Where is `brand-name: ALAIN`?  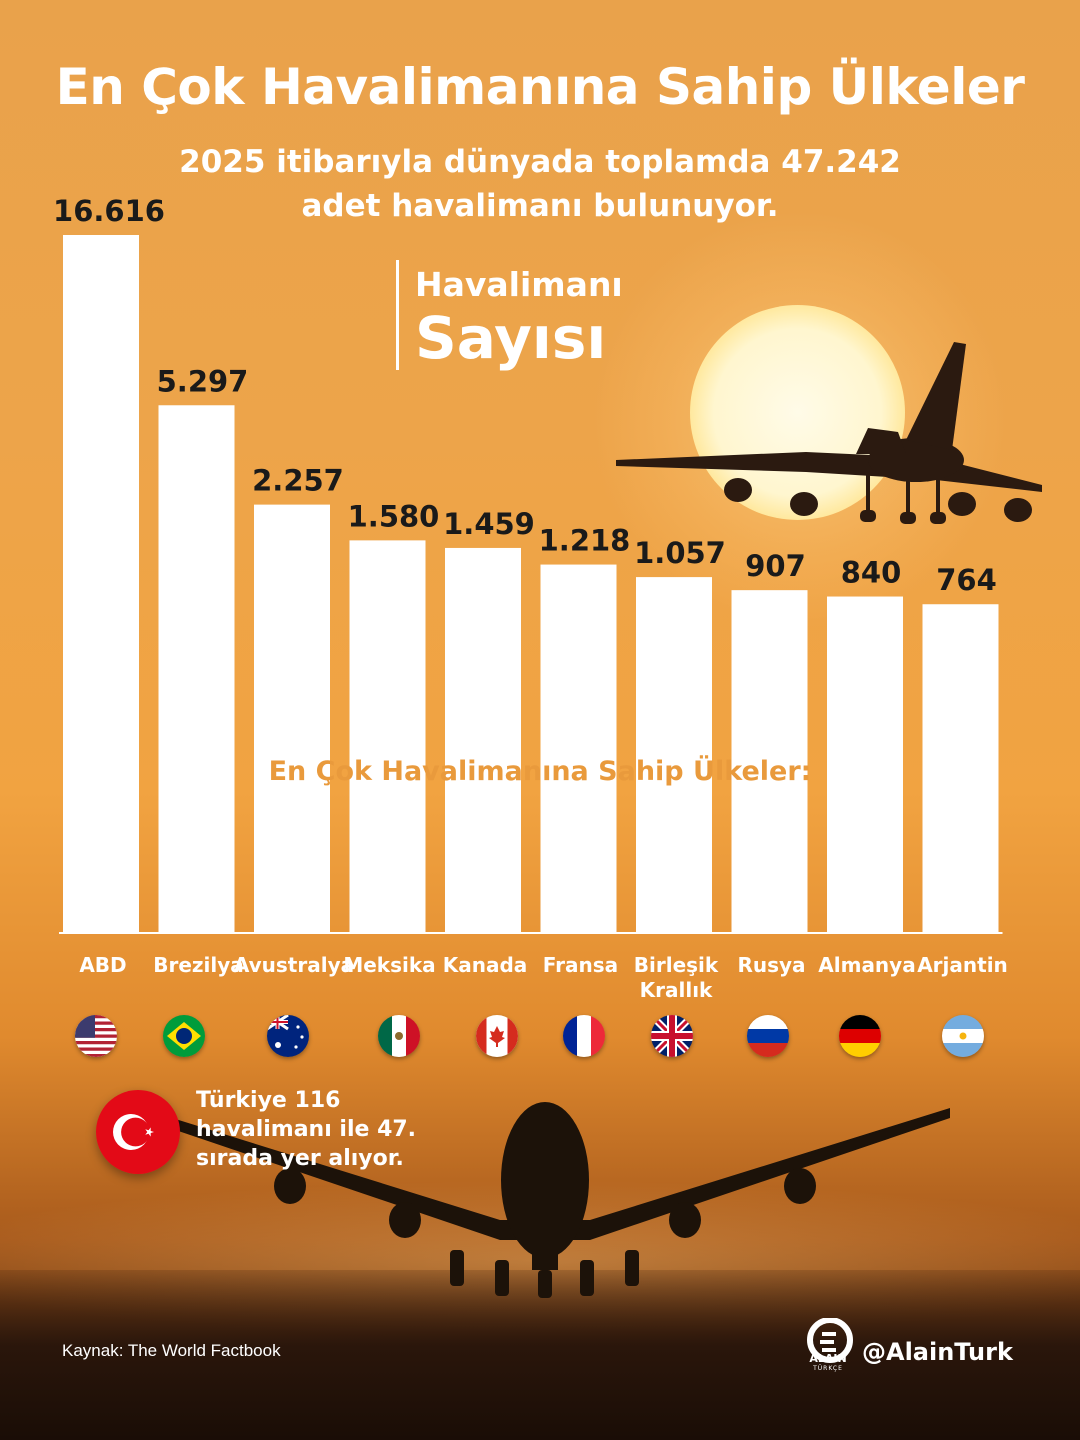 brand-name: ALAIN is located at coordinates (828, 1358).